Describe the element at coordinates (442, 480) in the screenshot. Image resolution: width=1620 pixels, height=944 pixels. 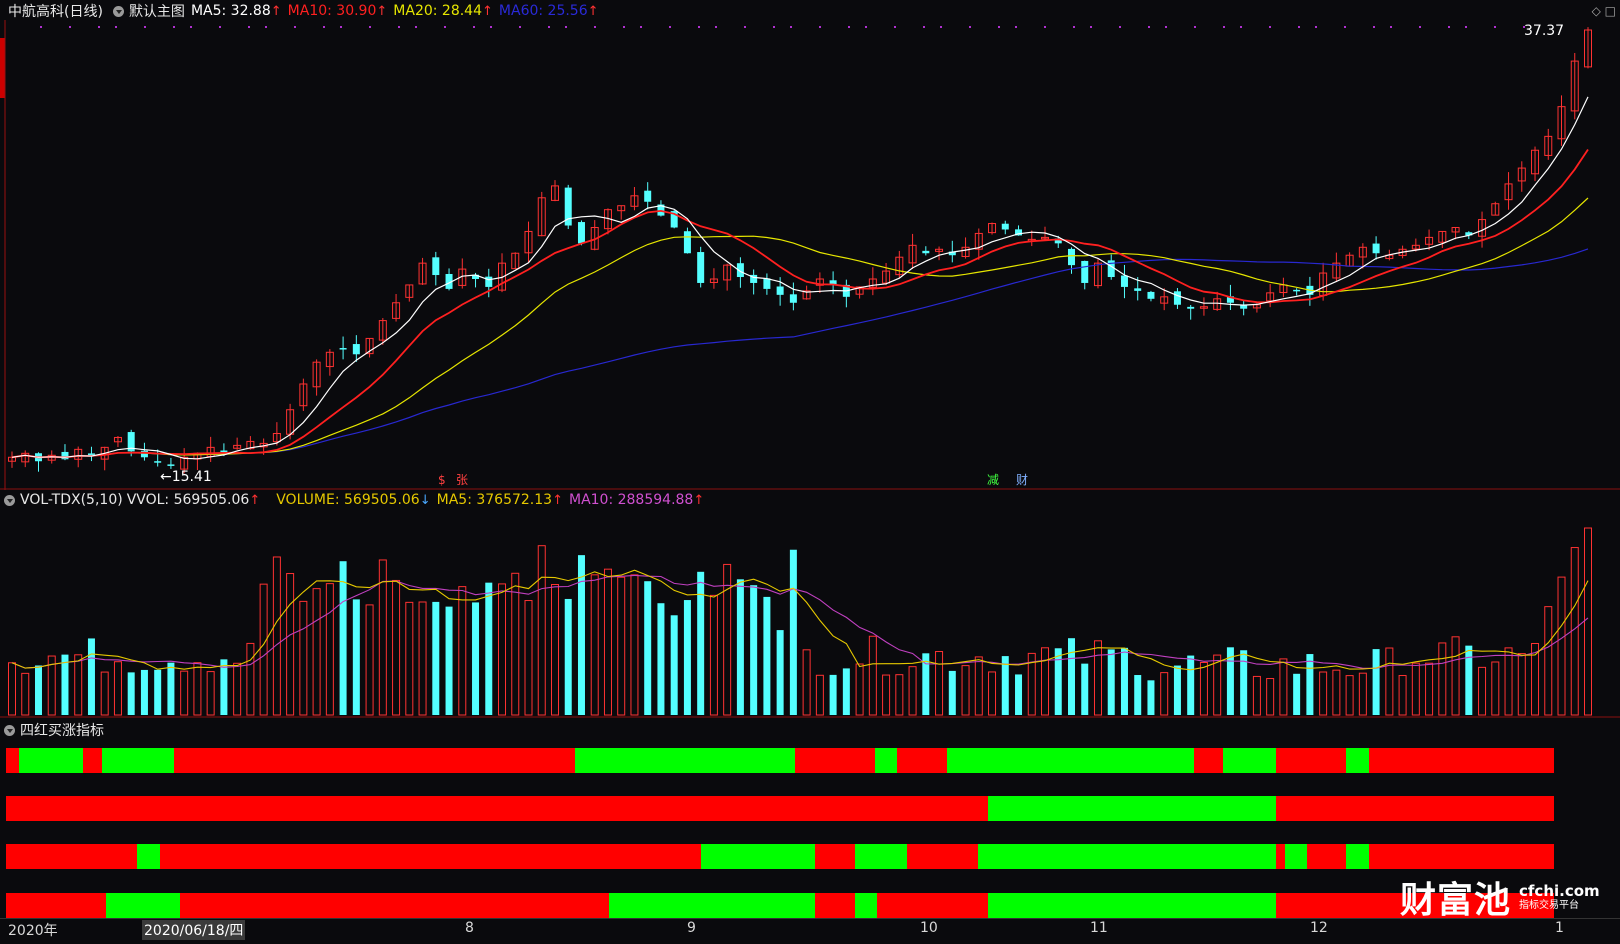
I see `event-marker: $` at that location.